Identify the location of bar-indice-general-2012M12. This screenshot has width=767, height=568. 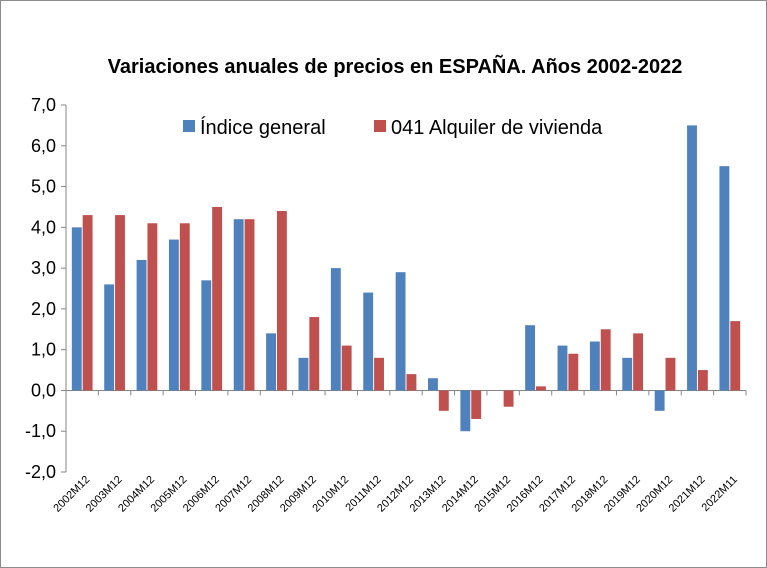
(400, 331).